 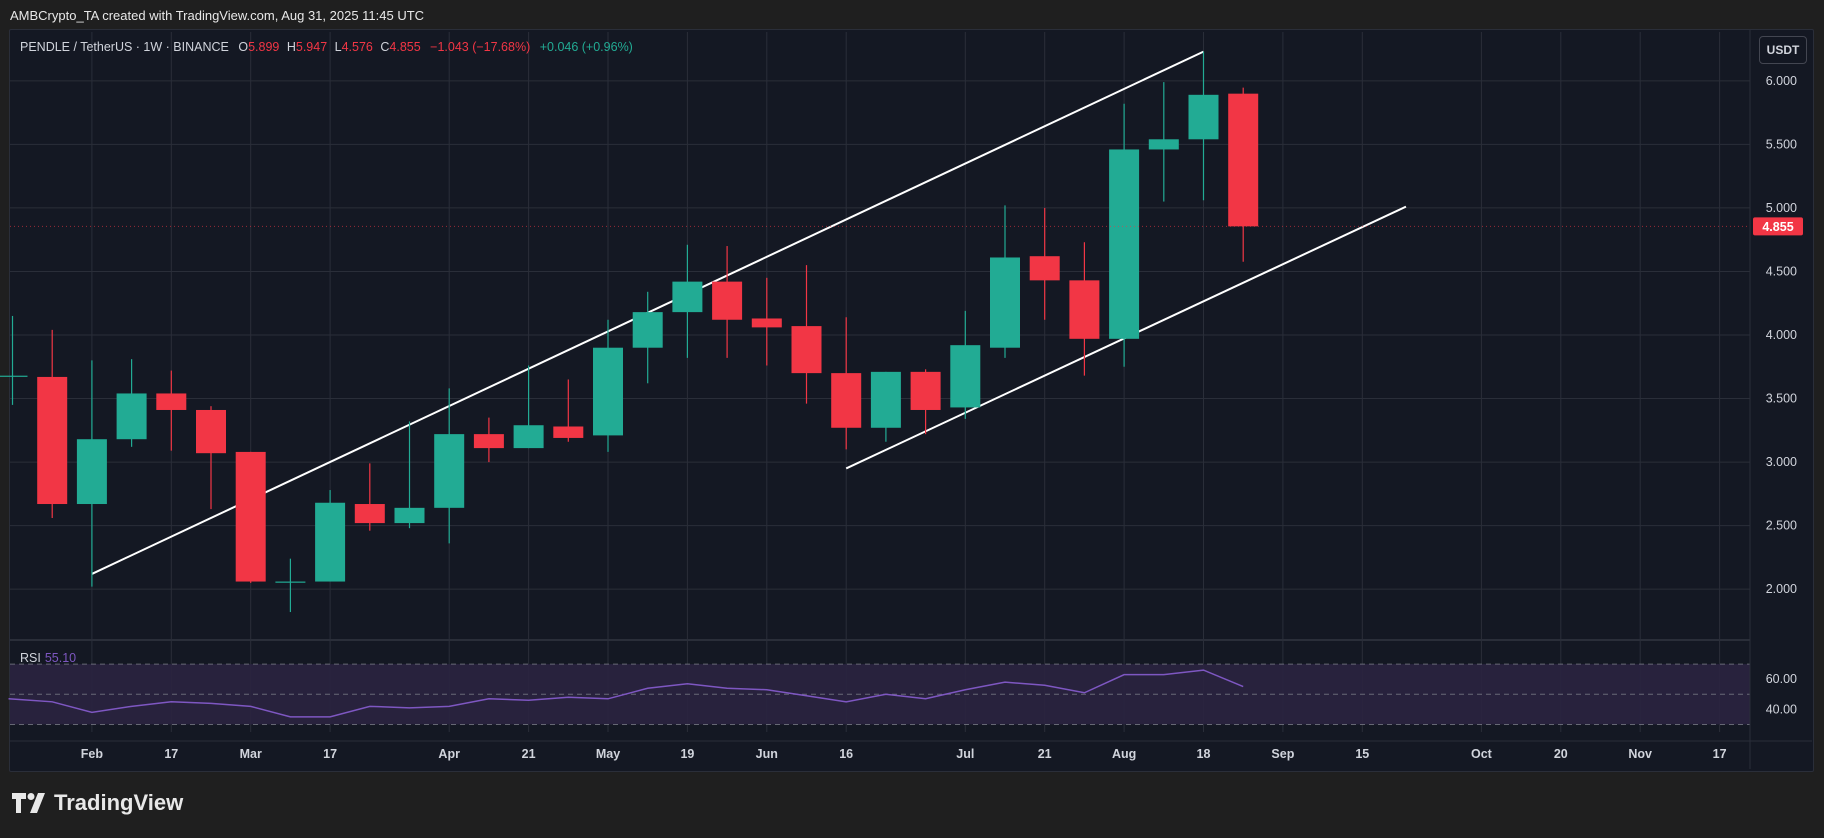 What do you see at coordinates (1282, 754) in the screenshot?
I see `time-tick-label: Sep` at bounding box center [1282, 754].